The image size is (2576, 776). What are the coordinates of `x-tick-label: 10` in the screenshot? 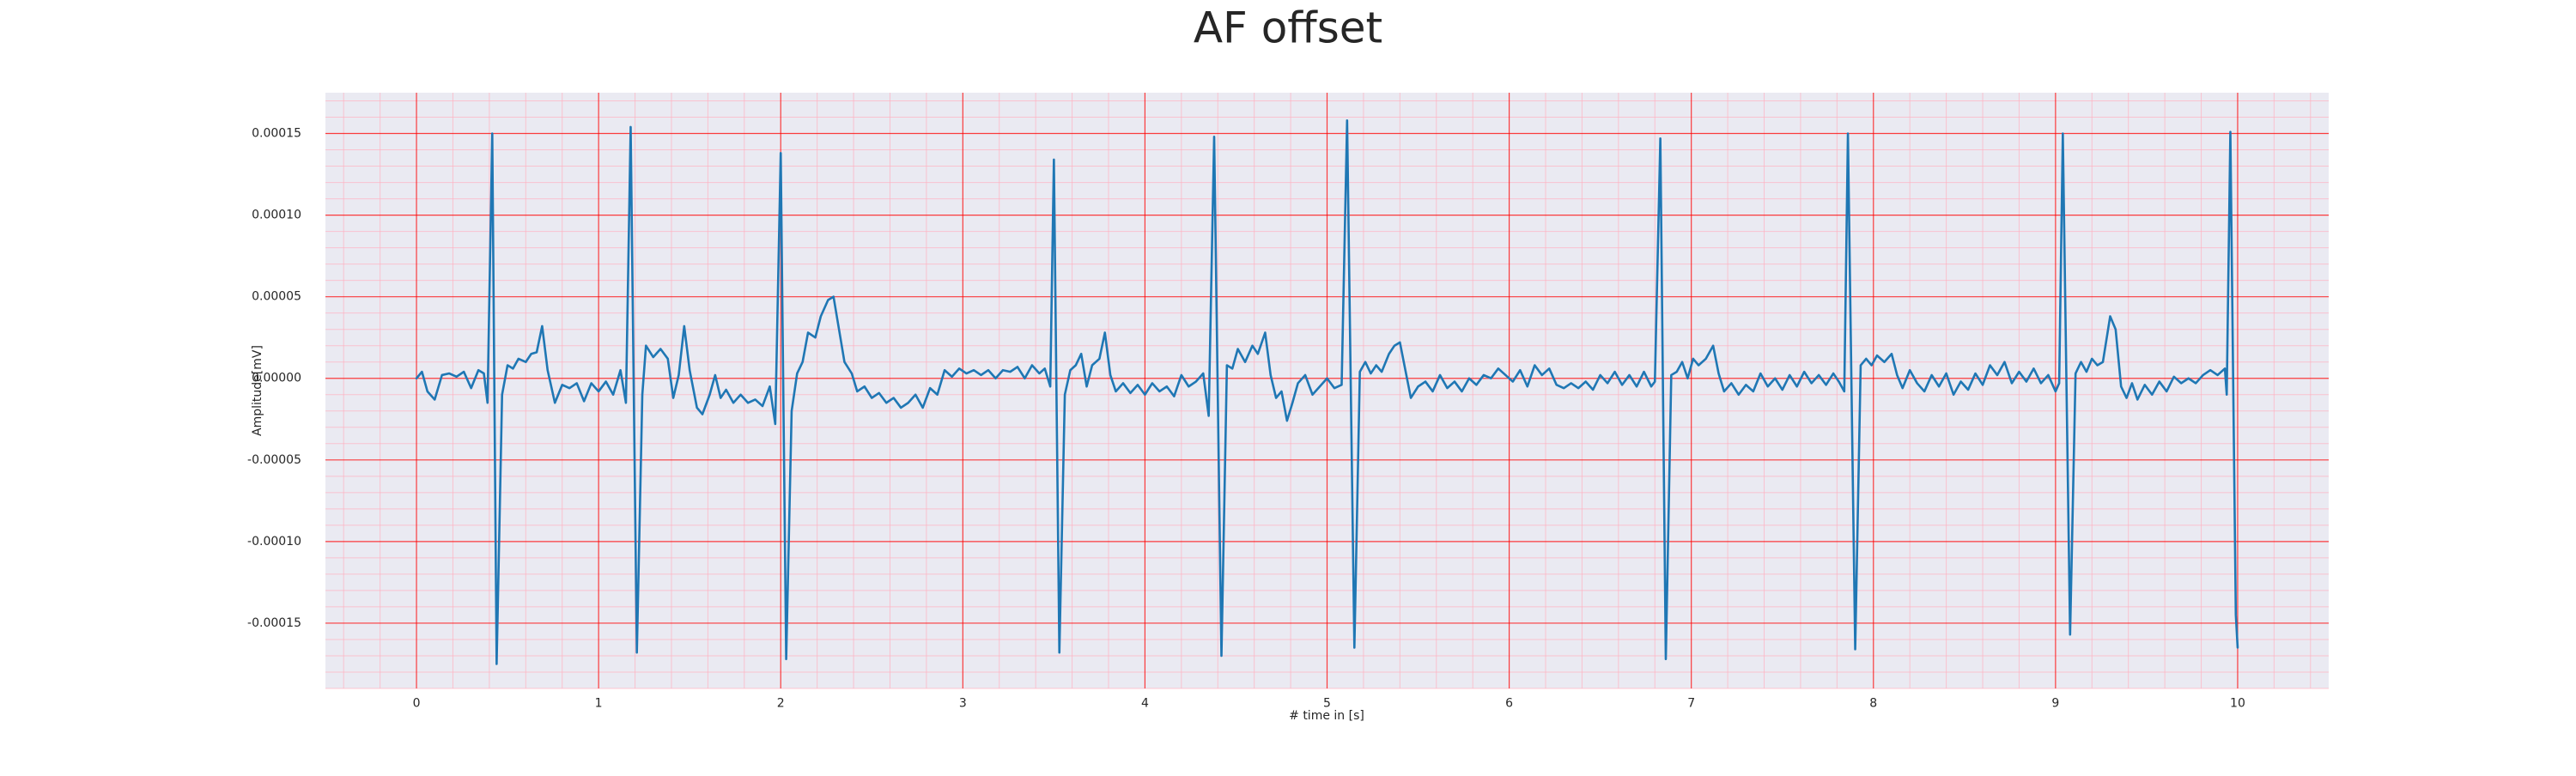 It's located at (2237, 704).